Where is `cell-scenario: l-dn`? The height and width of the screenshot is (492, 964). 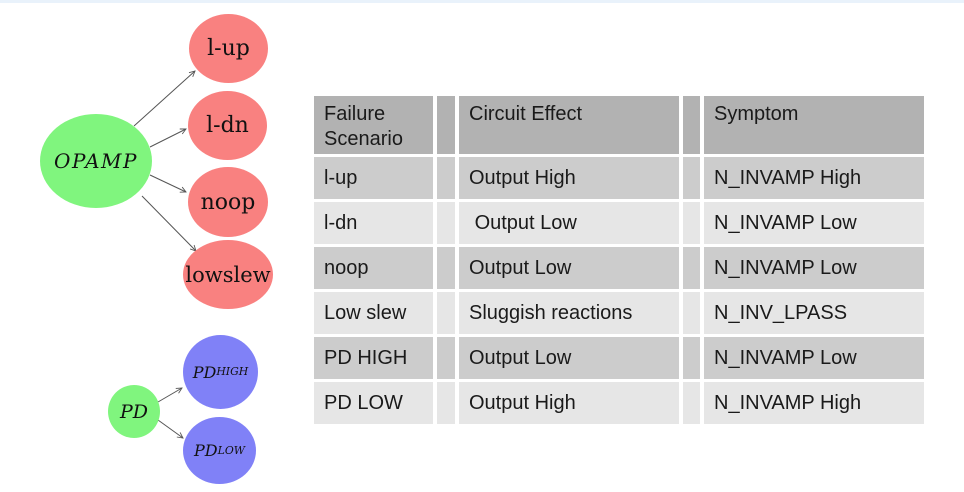 cell-scenario: l-dn is located at coordinates (373, 223).